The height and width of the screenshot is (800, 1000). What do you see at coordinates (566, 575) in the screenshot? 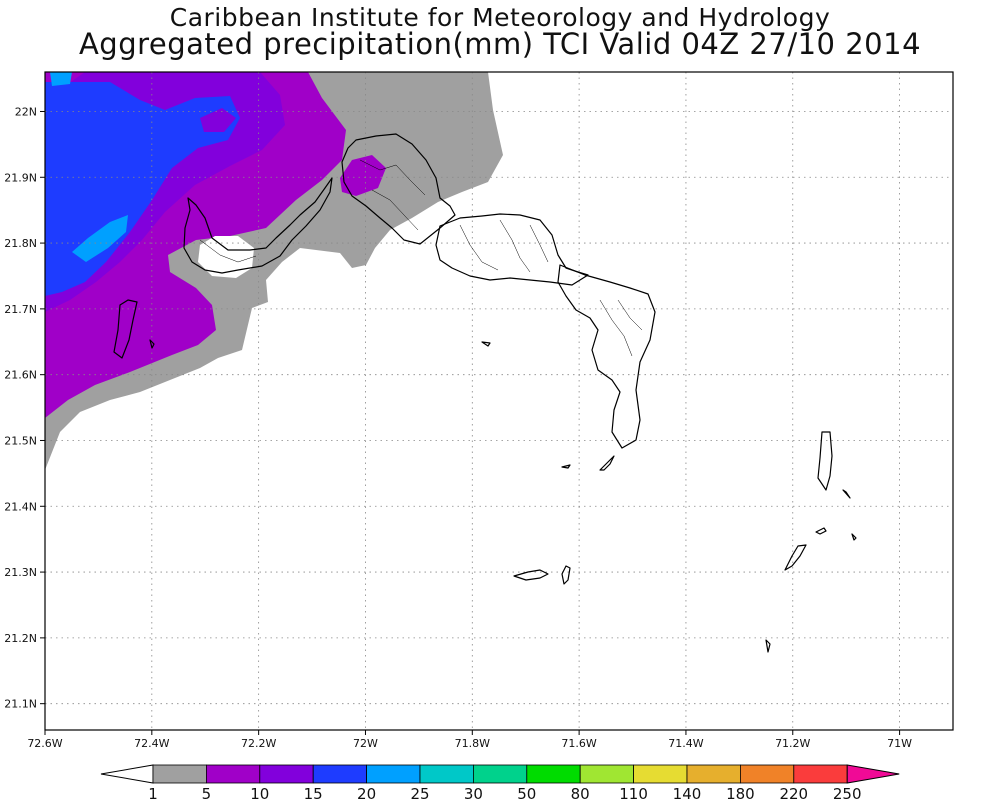
I see `coast-cay-b` at bounding box center [566, 575].